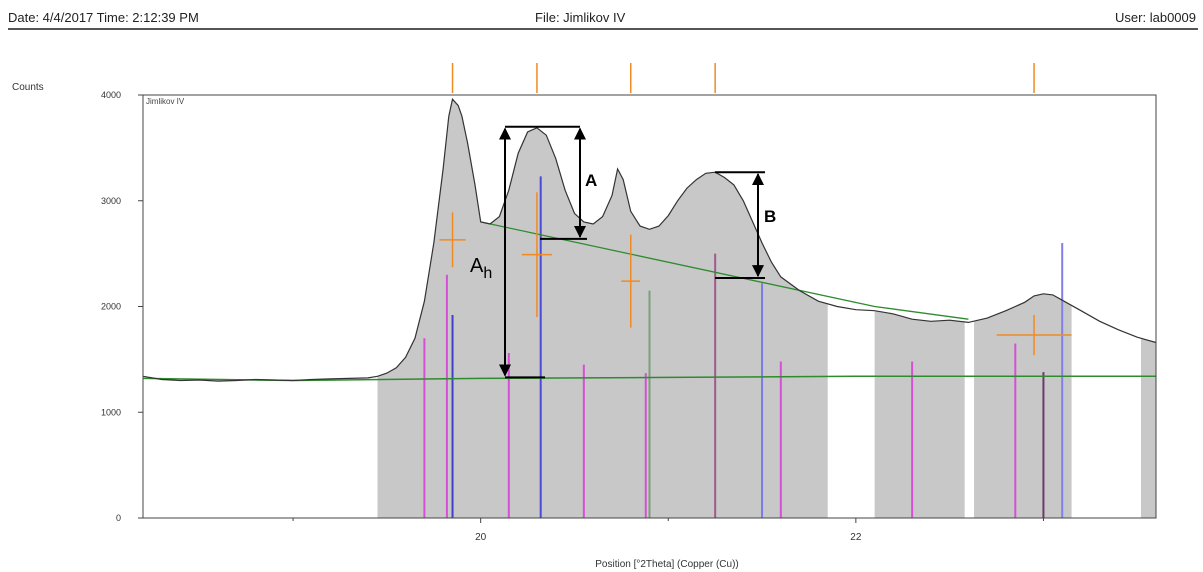 This screenshot has height=572, width=1203. I want to click on ah-label: Ah, so click(481, 268).